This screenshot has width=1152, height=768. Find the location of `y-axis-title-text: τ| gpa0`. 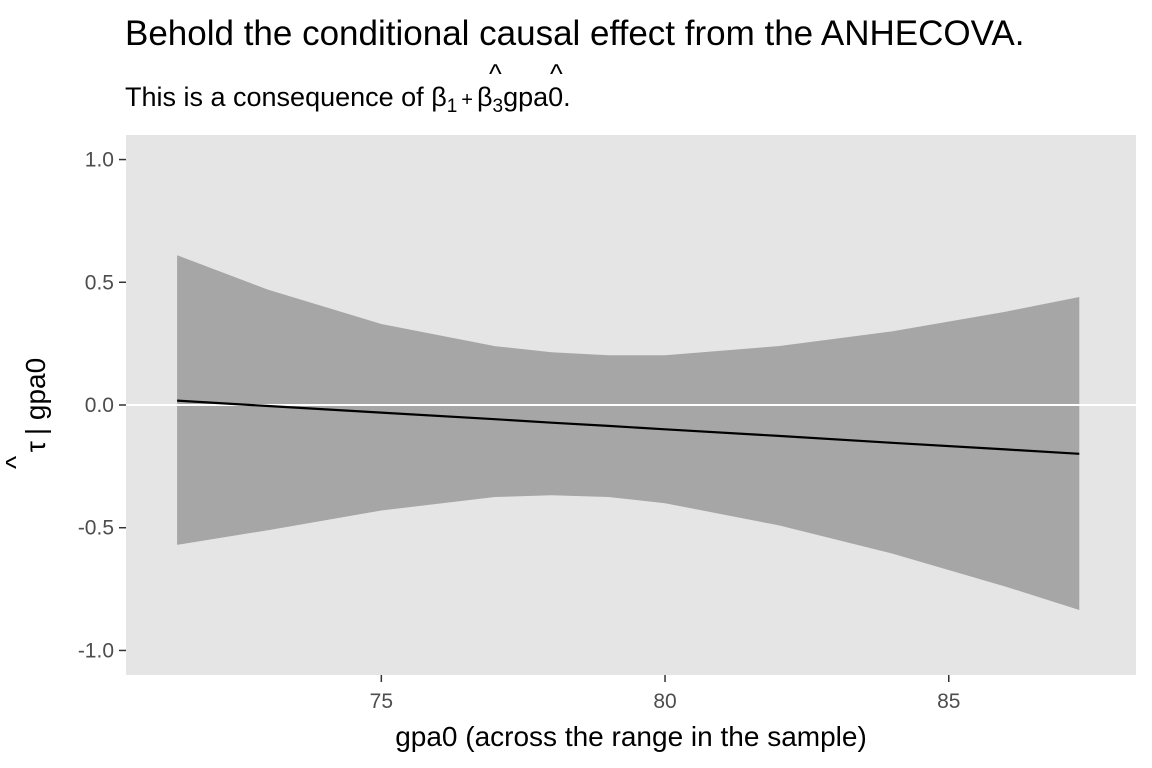

y-axis-title-text: τ| gpa0 is located at coordinates (35, 405).